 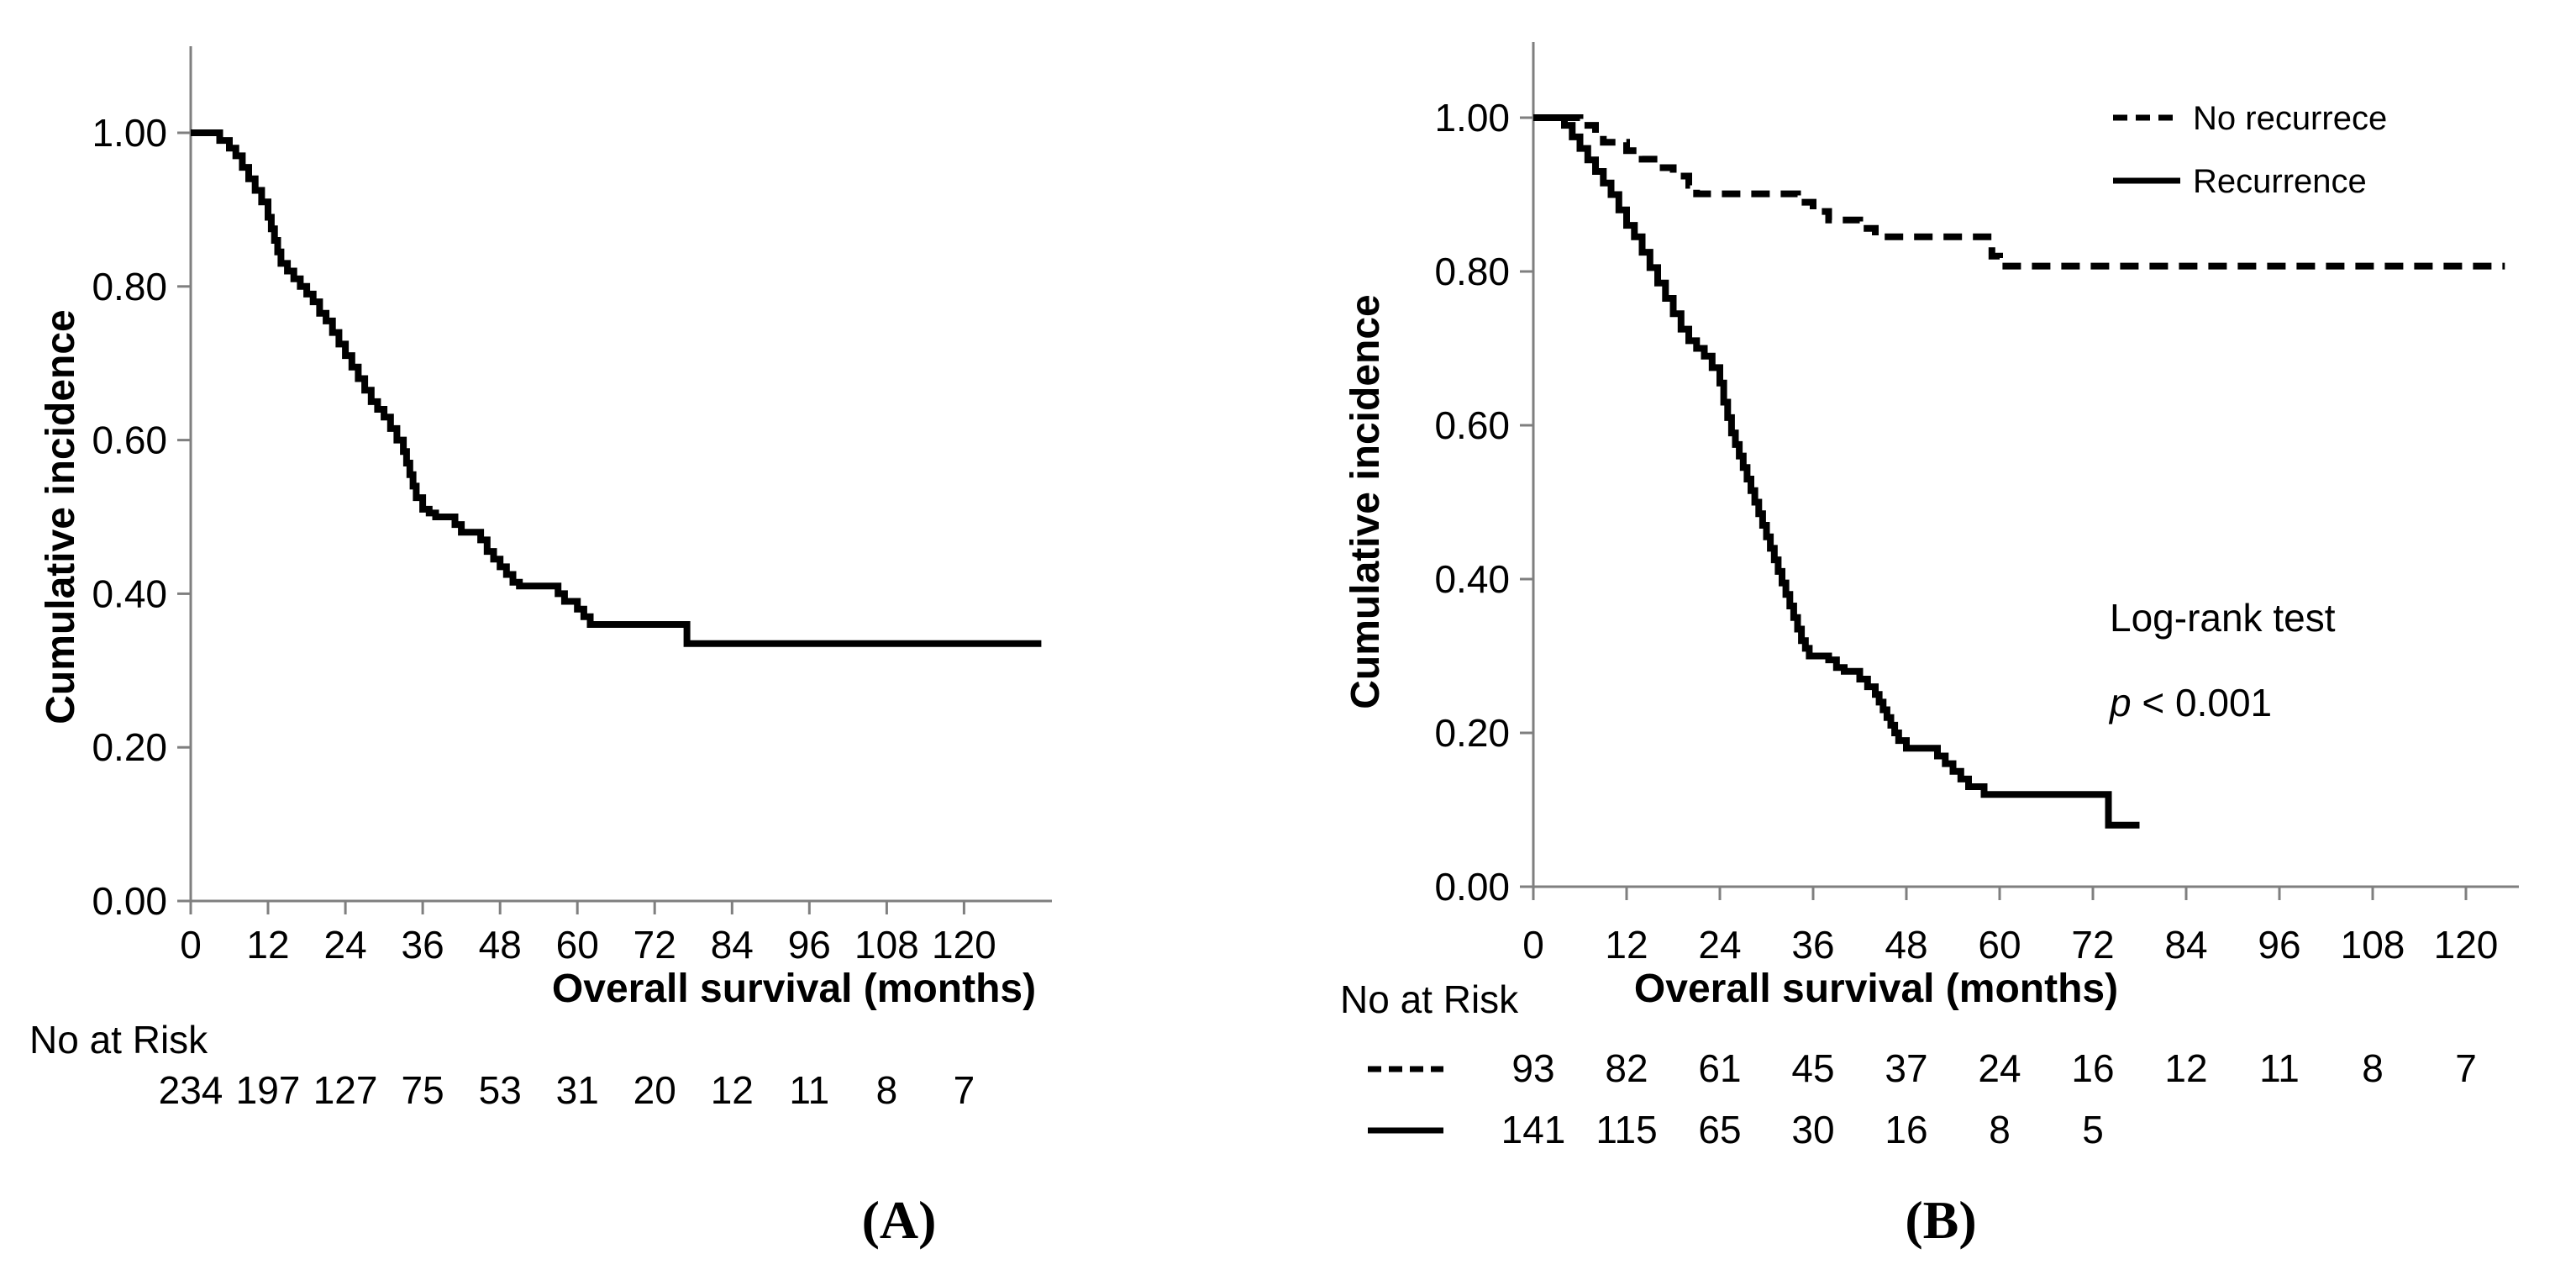 What do you see at coordinates (2093, 1129) in the screenshot?
I see `risk-count: 5` at bounding box center [2093, 1129].